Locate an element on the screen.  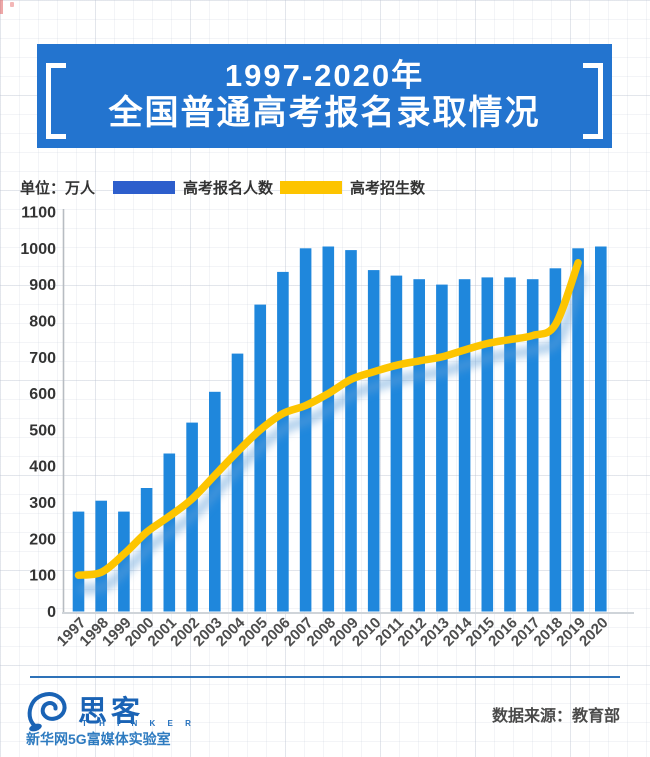
bar-2016 is located at coordinates (510, 444).